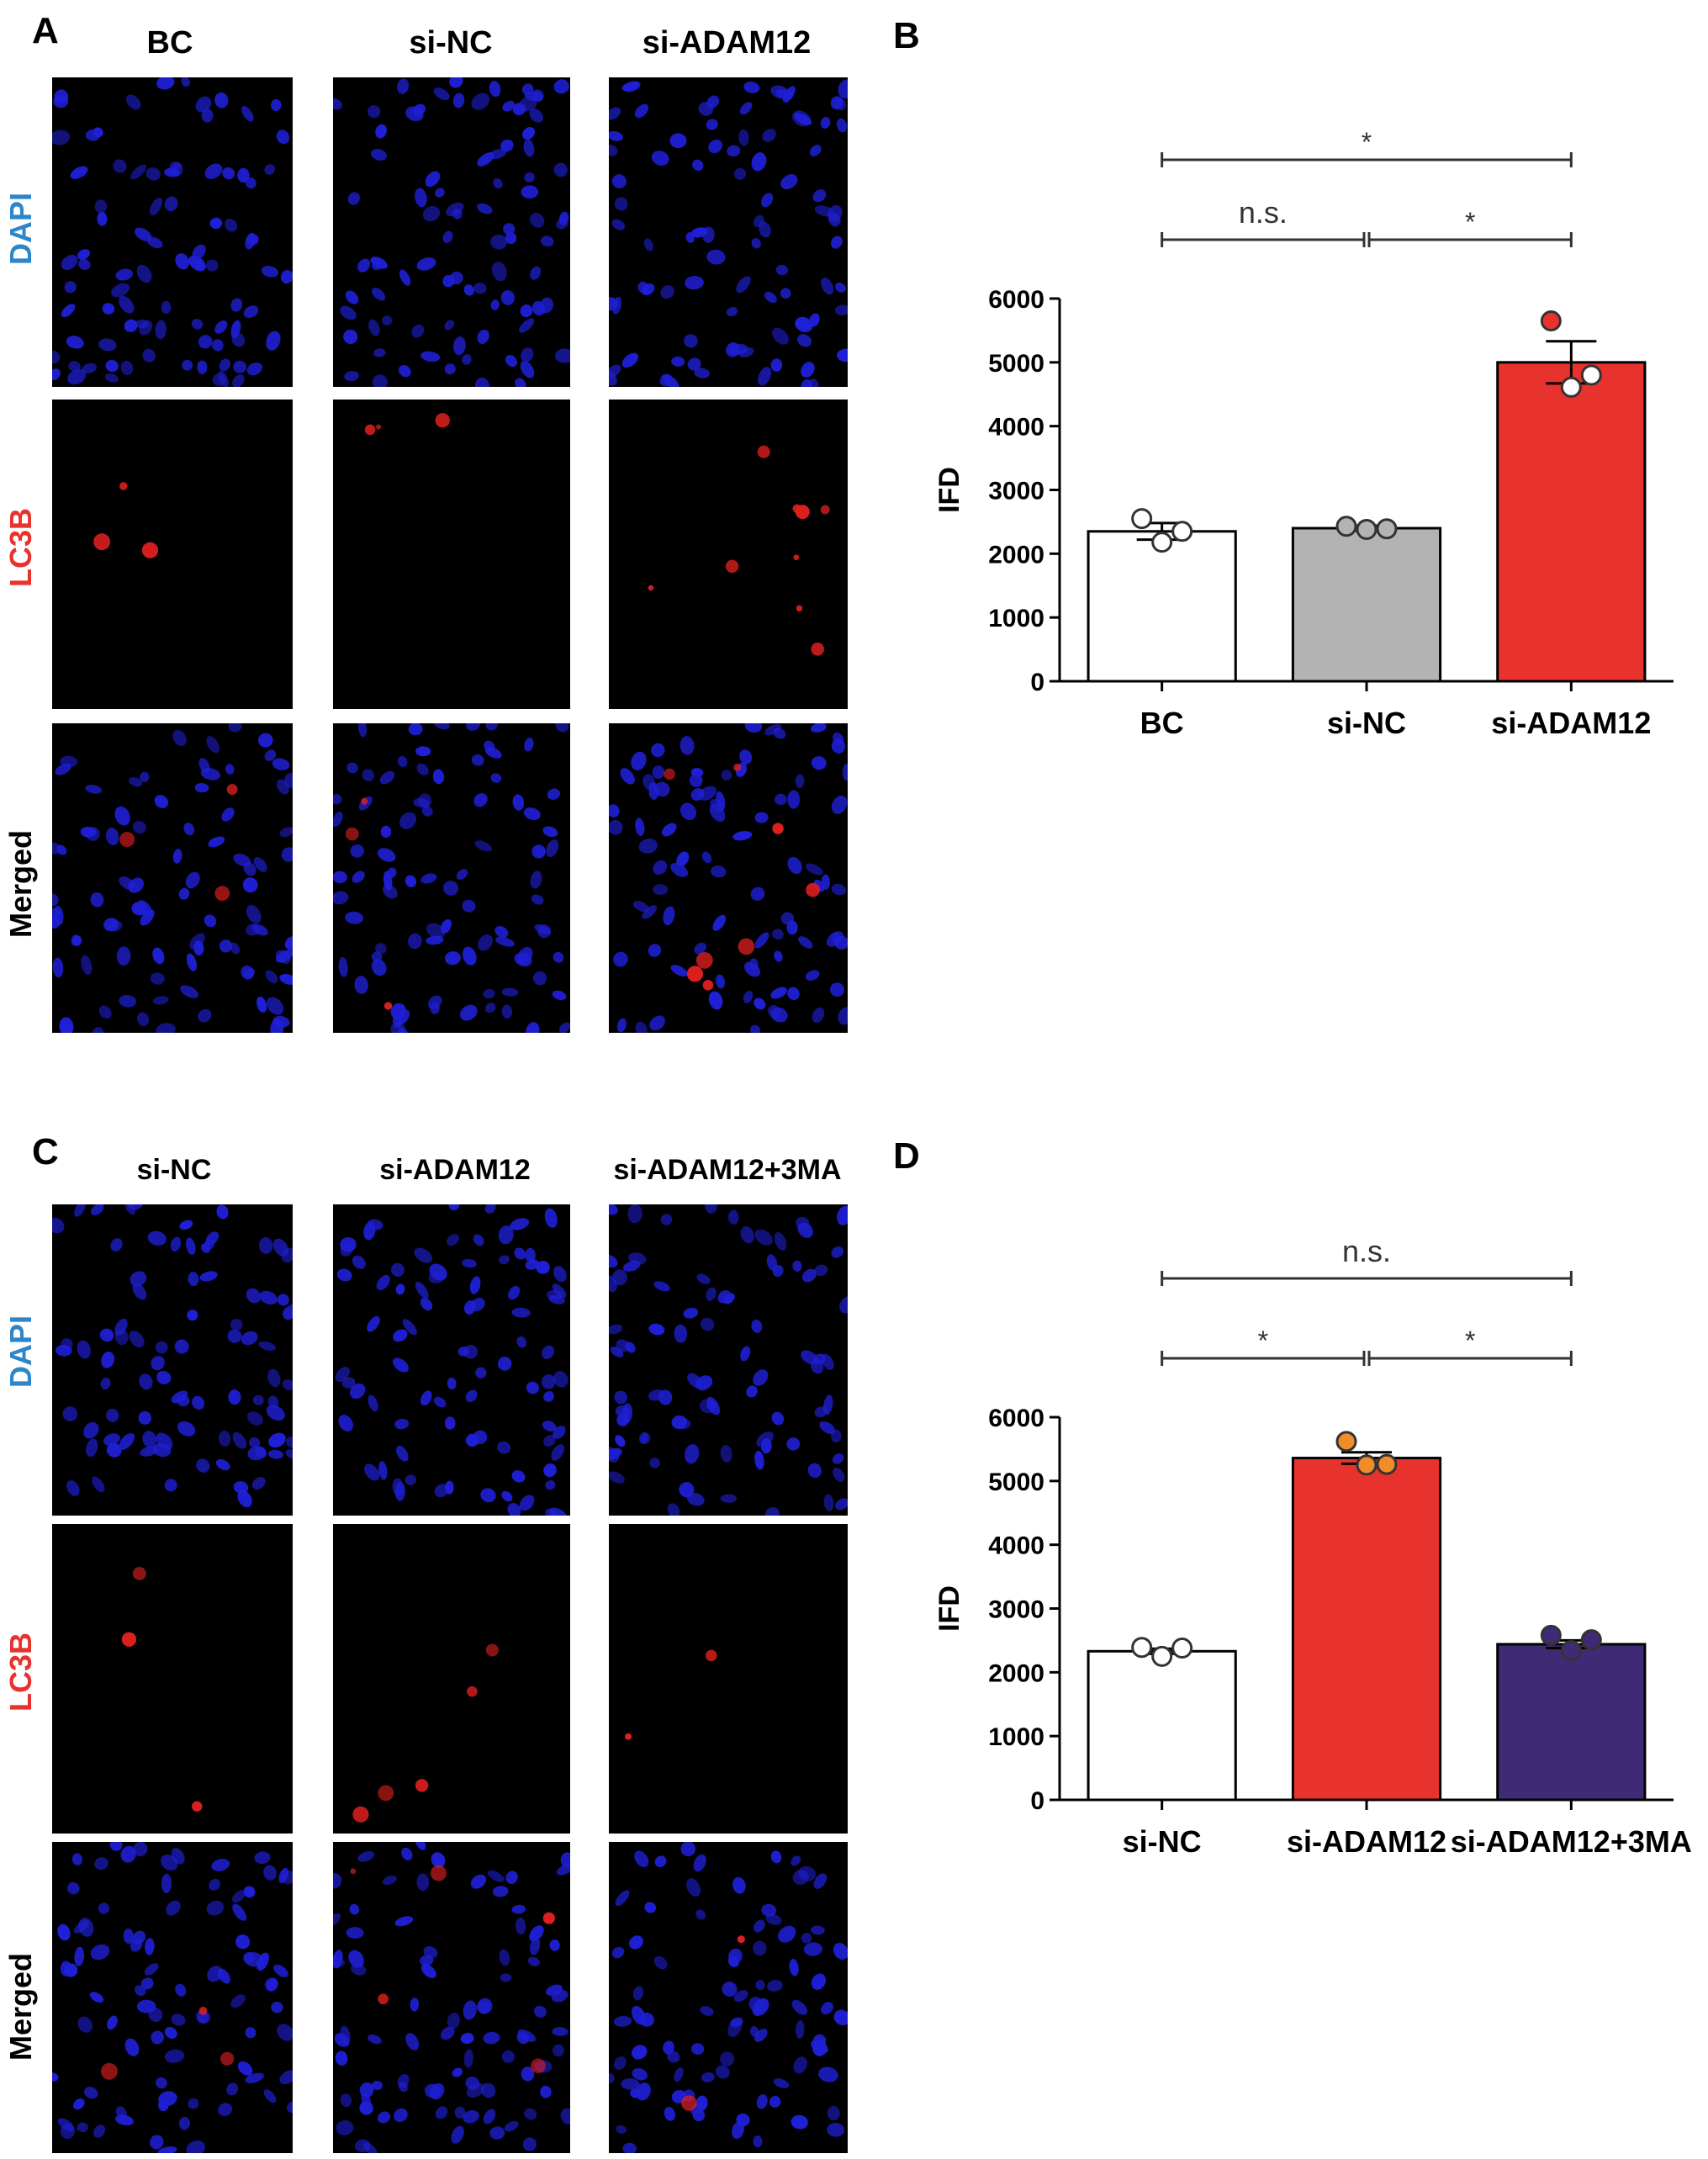 This screenshot has height=2159, width=1708. What do you see at coordinates (451, 43) in the screenshot?
I see `panel-a-column-header-si-nc: si-NC` at bounding box center [451, 43].